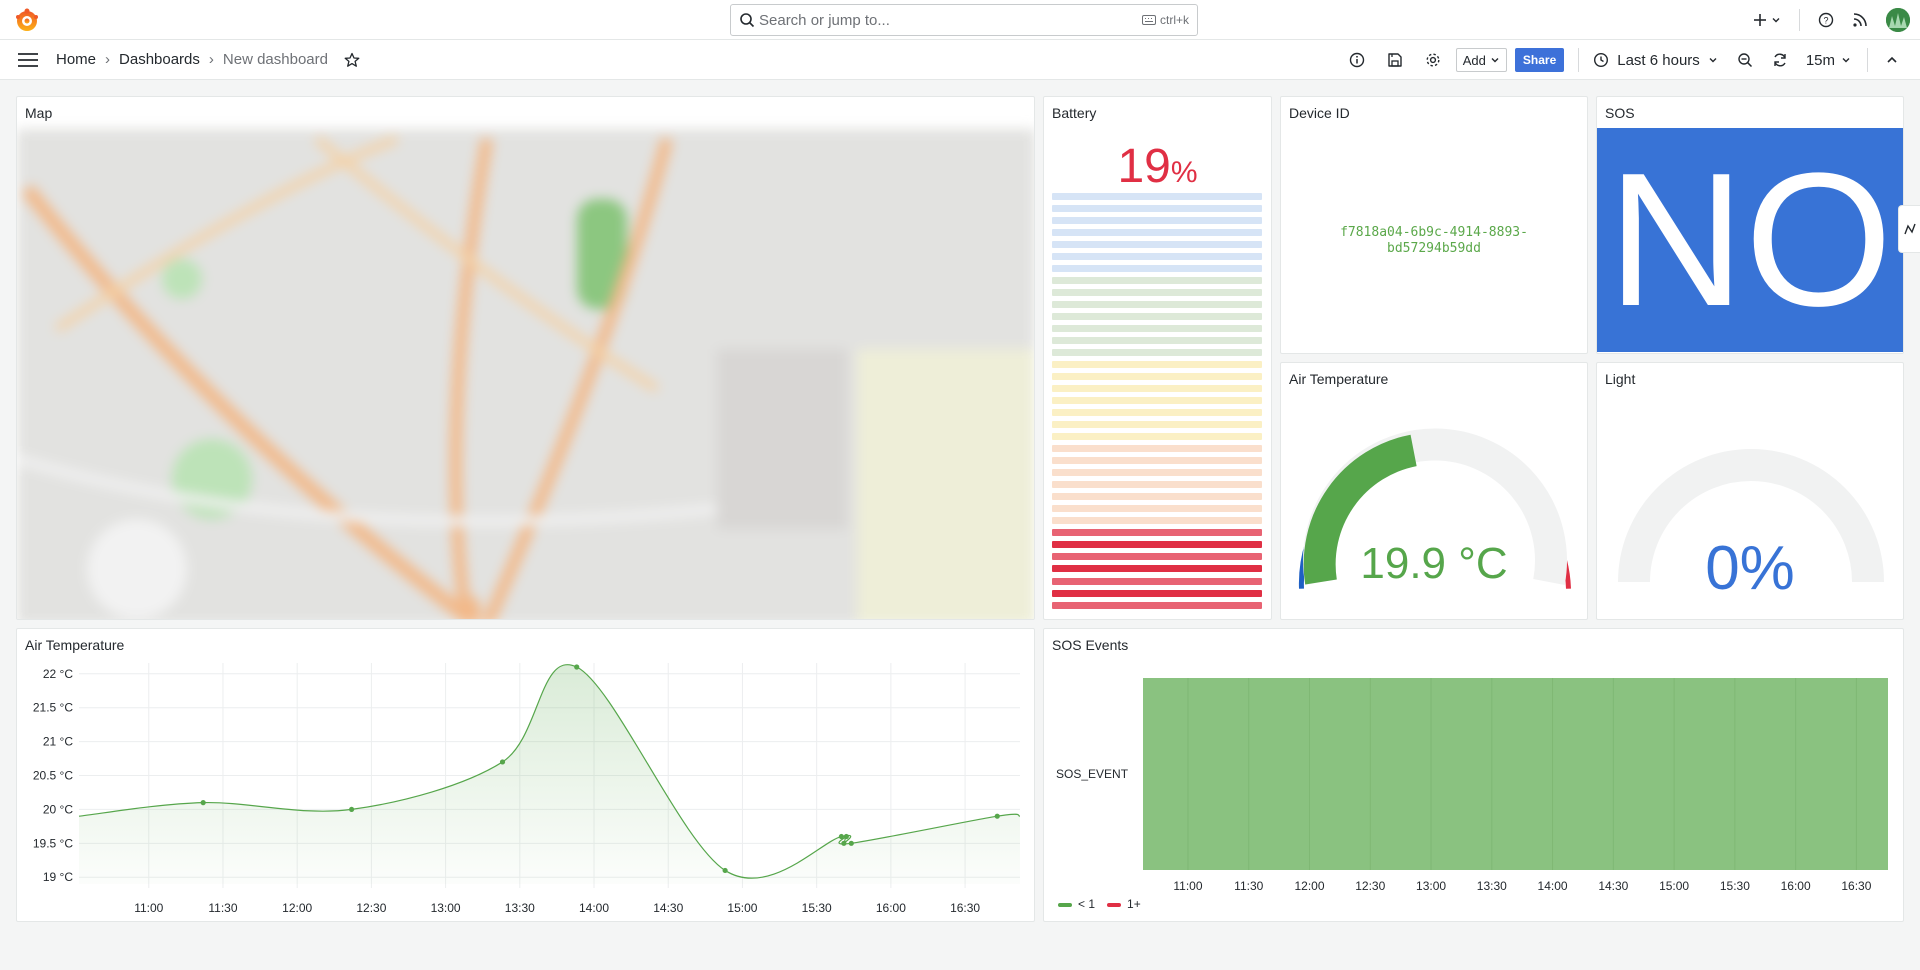 The height and width of the screenshot is (970, 1920). What do you see at coordinates (58, 674) in the screenshot?
I see `y-tick-label: 22 °C` at bounding box center [58, 674].